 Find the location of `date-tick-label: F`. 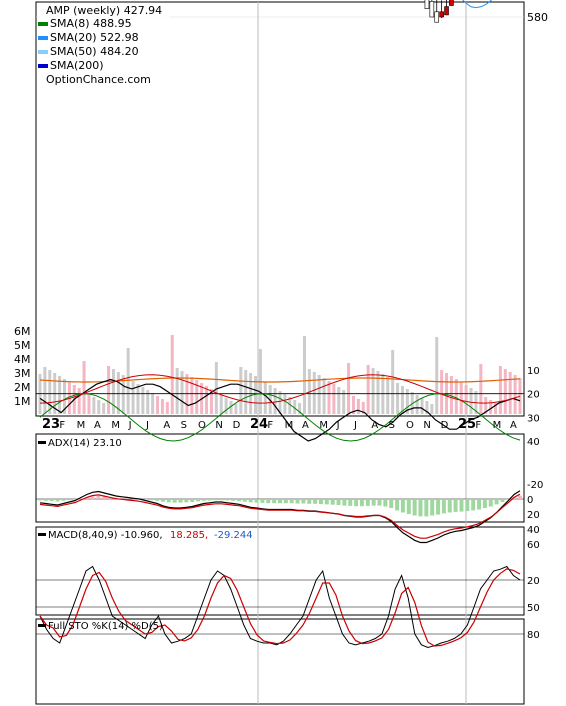

date-tick-label: F is located at coordinates (62, 425).